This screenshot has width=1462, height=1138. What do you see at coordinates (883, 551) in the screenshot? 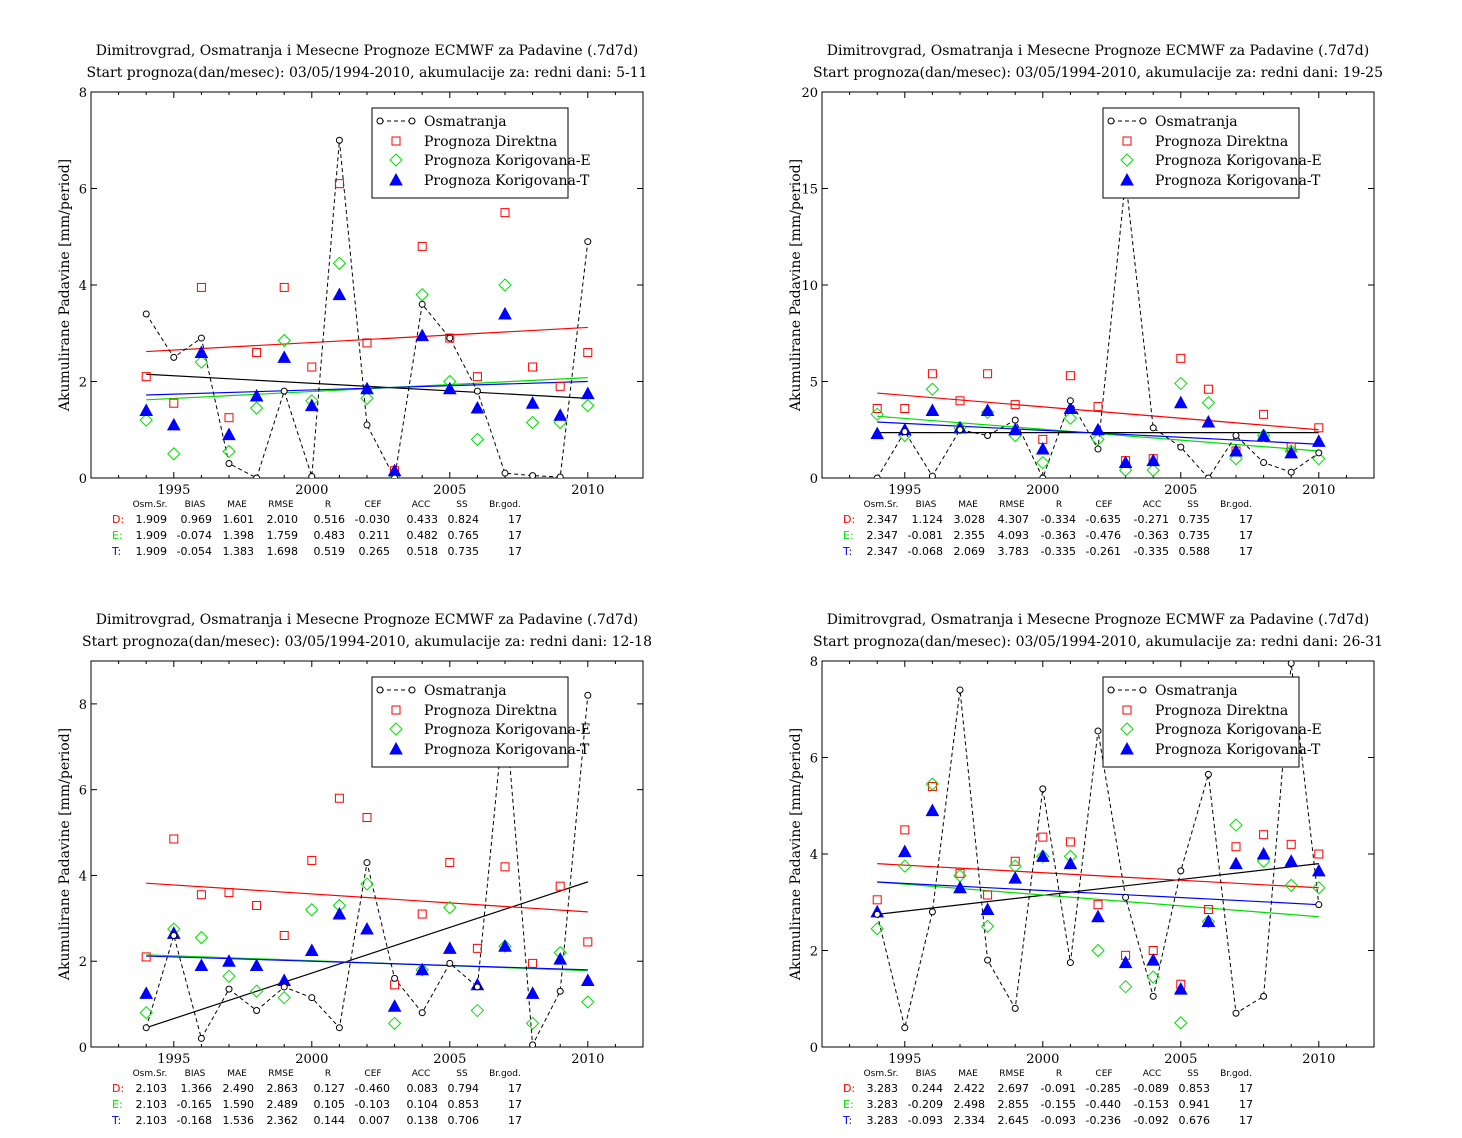
I see `stats-value: 2.347` at bounding box center [883, 551].